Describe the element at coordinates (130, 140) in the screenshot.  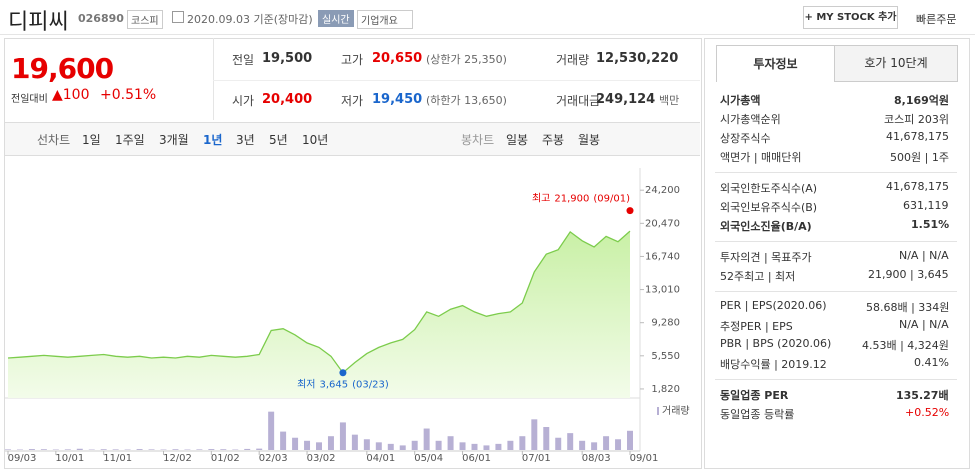
I see `period-tab: 1주일` at that location.